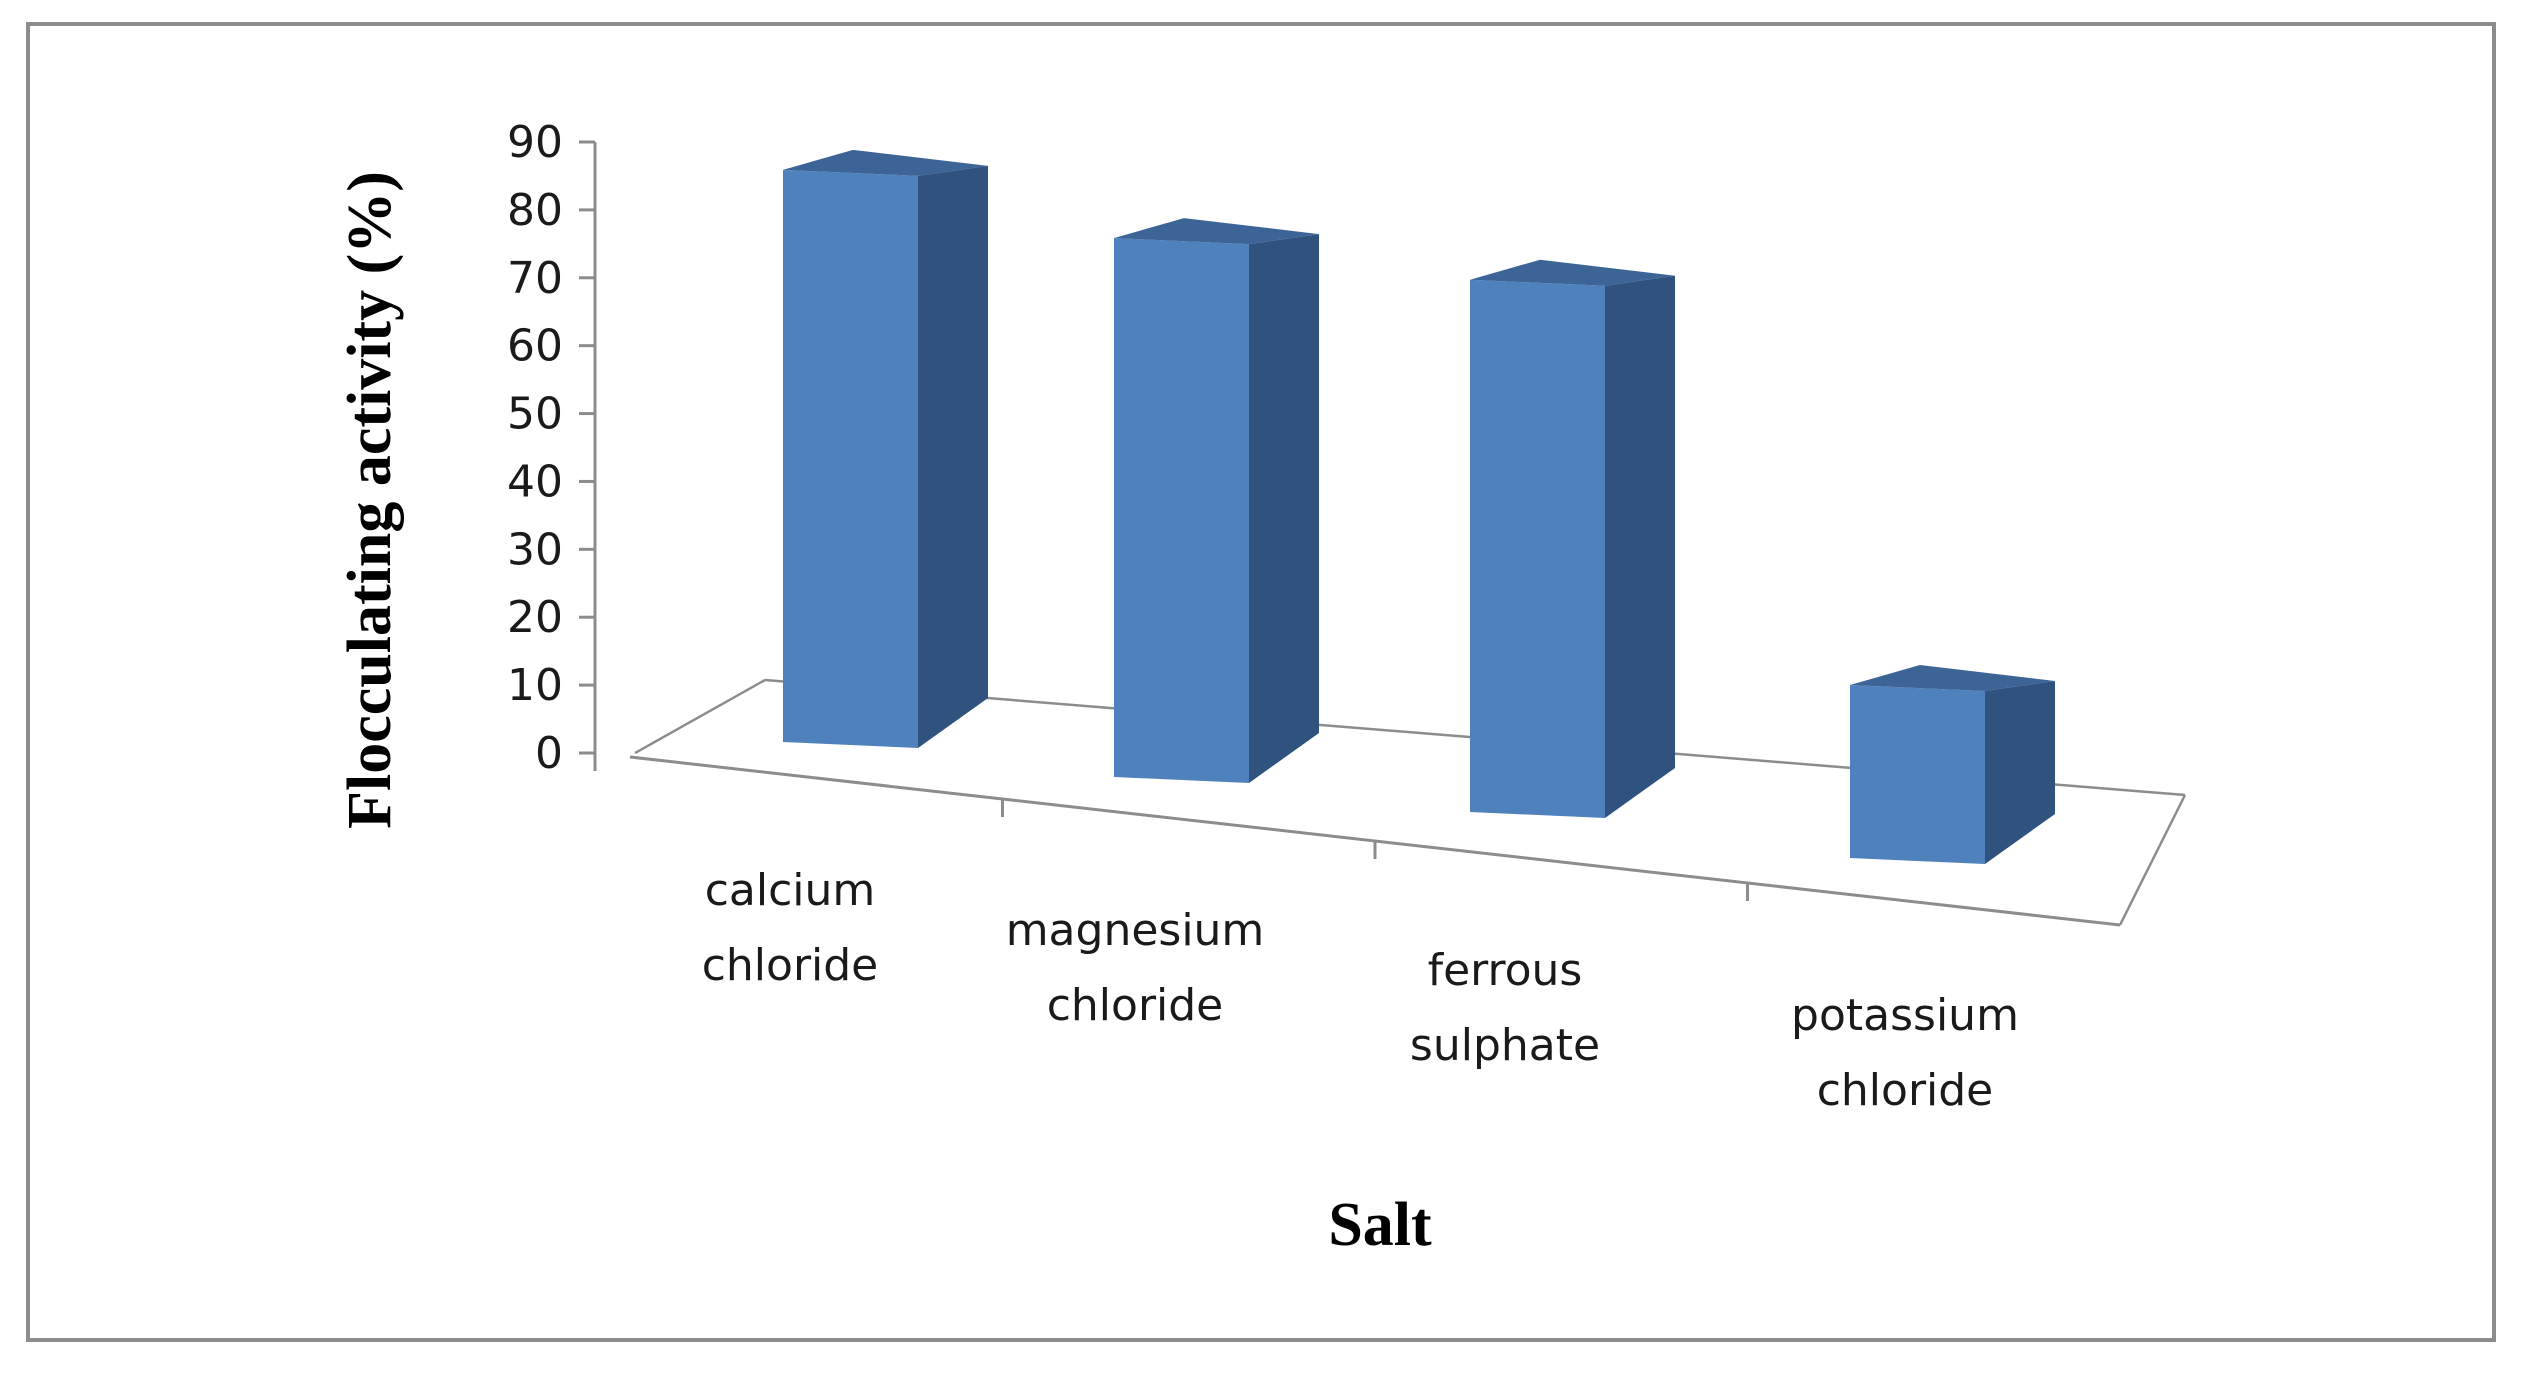 The height and width of the screenshot is (1377, 2528). What do you see at coordinates (1380, 1225) in the screenshot?
I see `x-axis-title: Salt` at bounding box center [1380, 1225].